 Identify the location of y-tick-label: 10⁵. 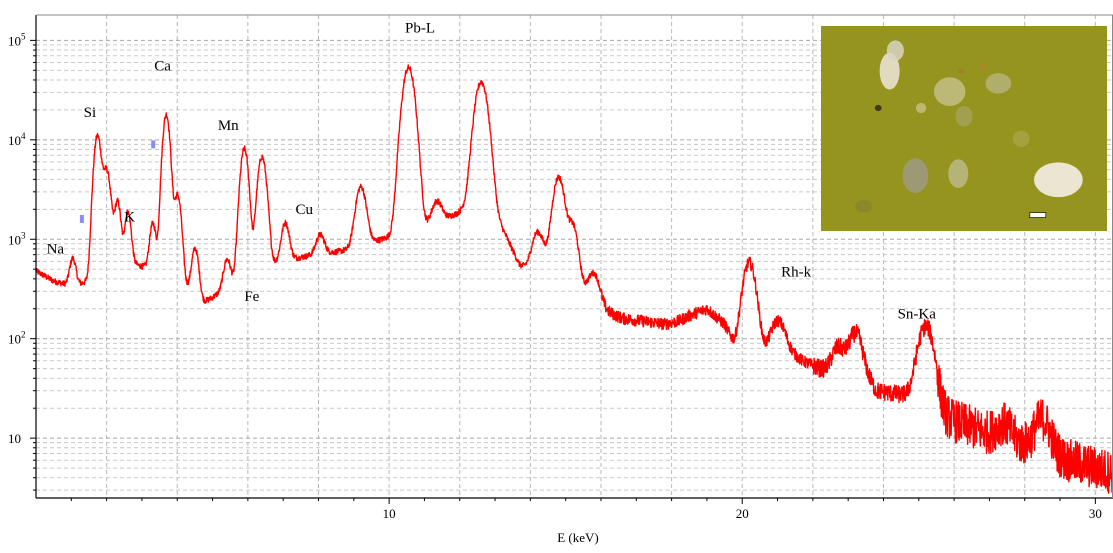
(17, 39).